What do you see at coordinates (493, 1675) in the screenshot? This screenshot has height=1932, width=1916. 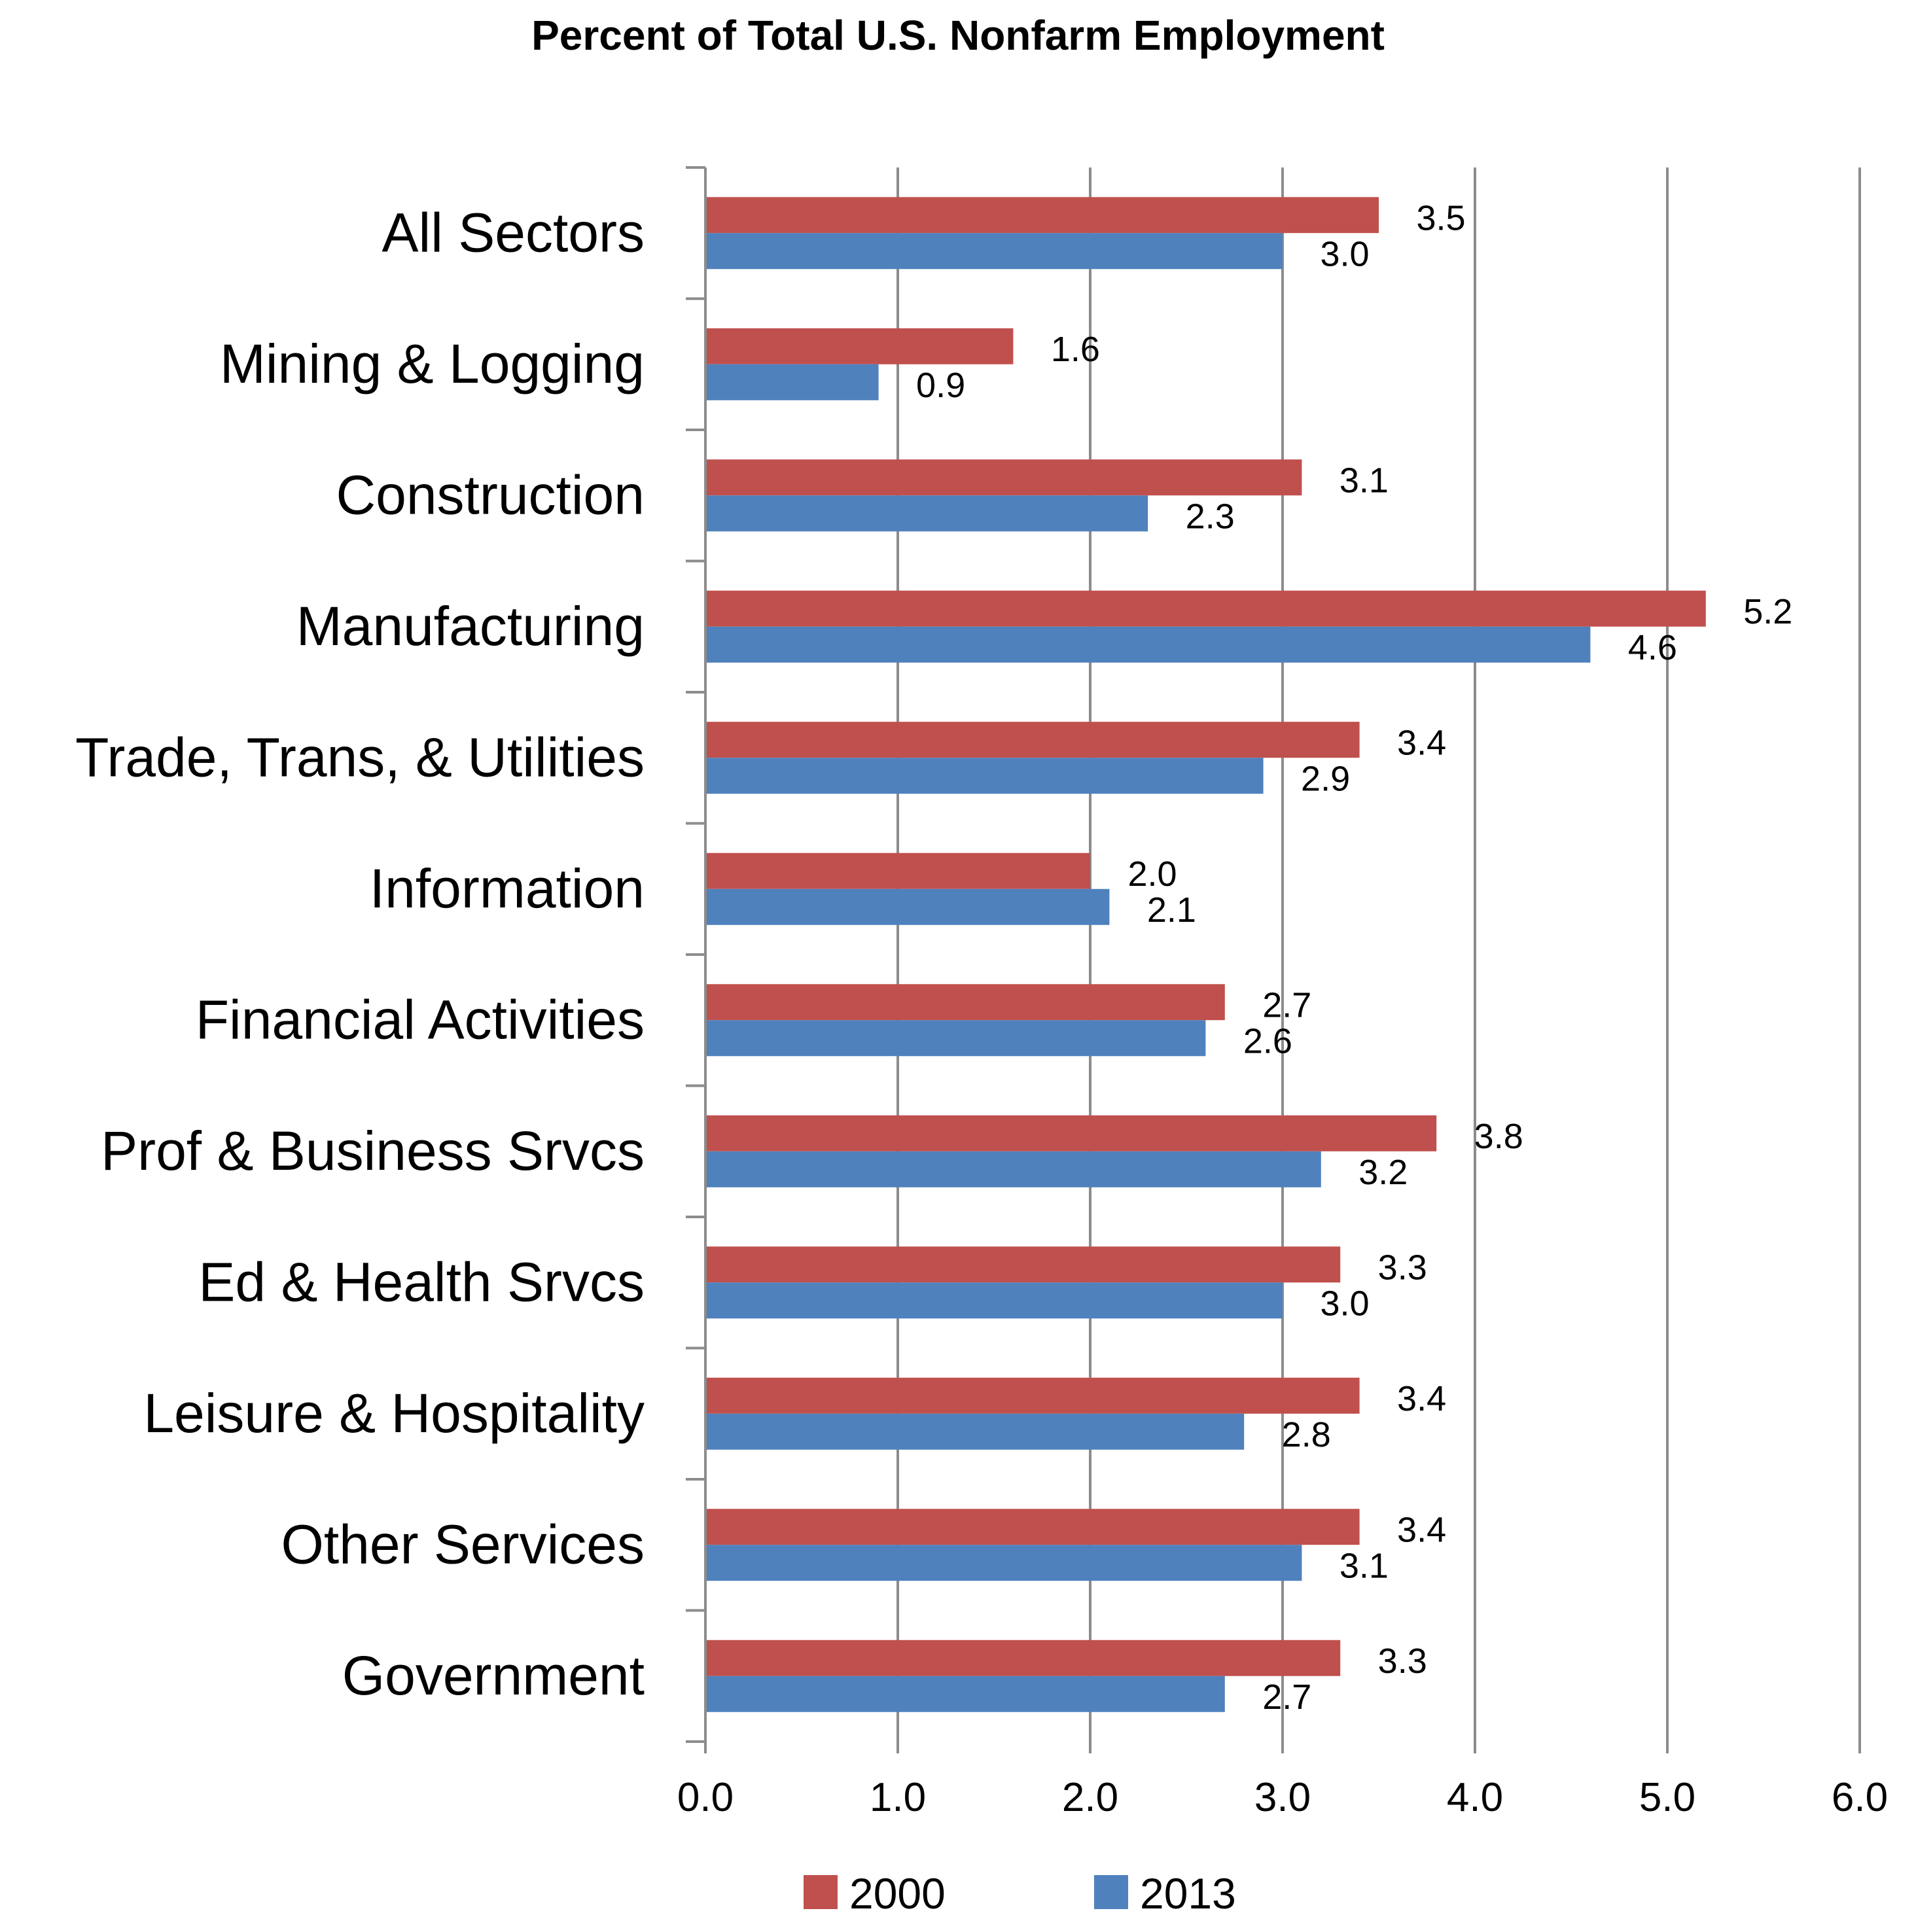 I see `category-label: Government` at bounding box center [493, 1675].